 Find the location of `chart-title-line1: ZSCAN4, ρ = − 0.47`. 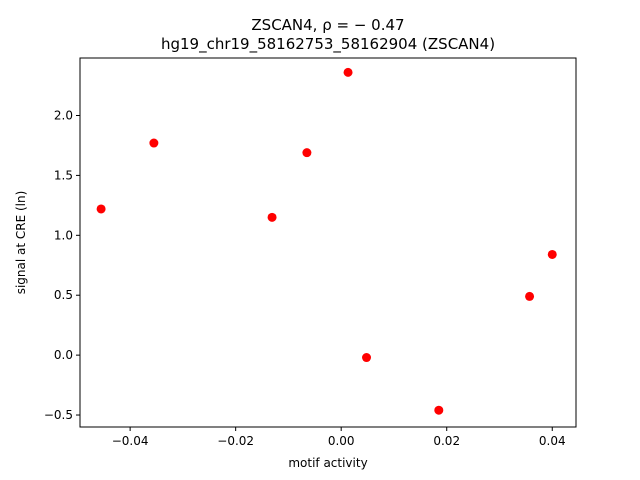

chart-title-line1: ZSCAN4, ρ = − 0.47 is located at coordinates (327, 25).